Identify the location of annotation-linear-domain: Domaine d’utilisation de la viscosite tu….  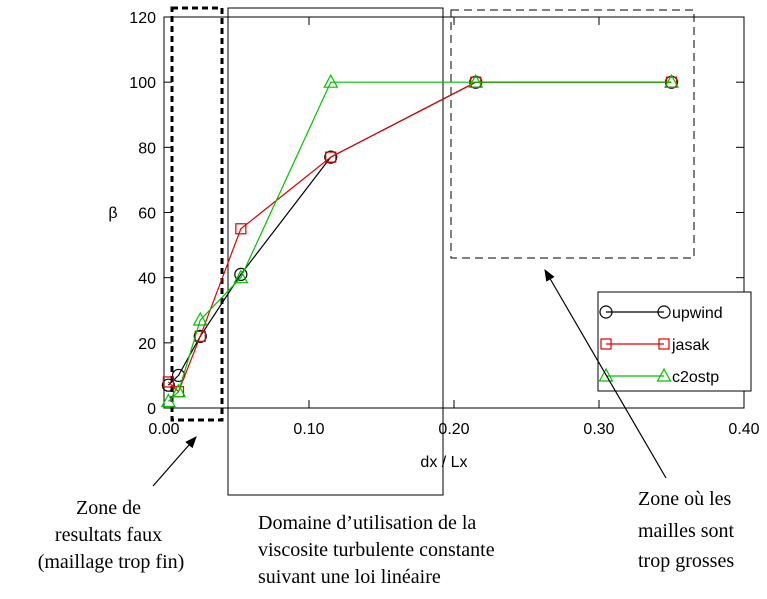
(379, 550).